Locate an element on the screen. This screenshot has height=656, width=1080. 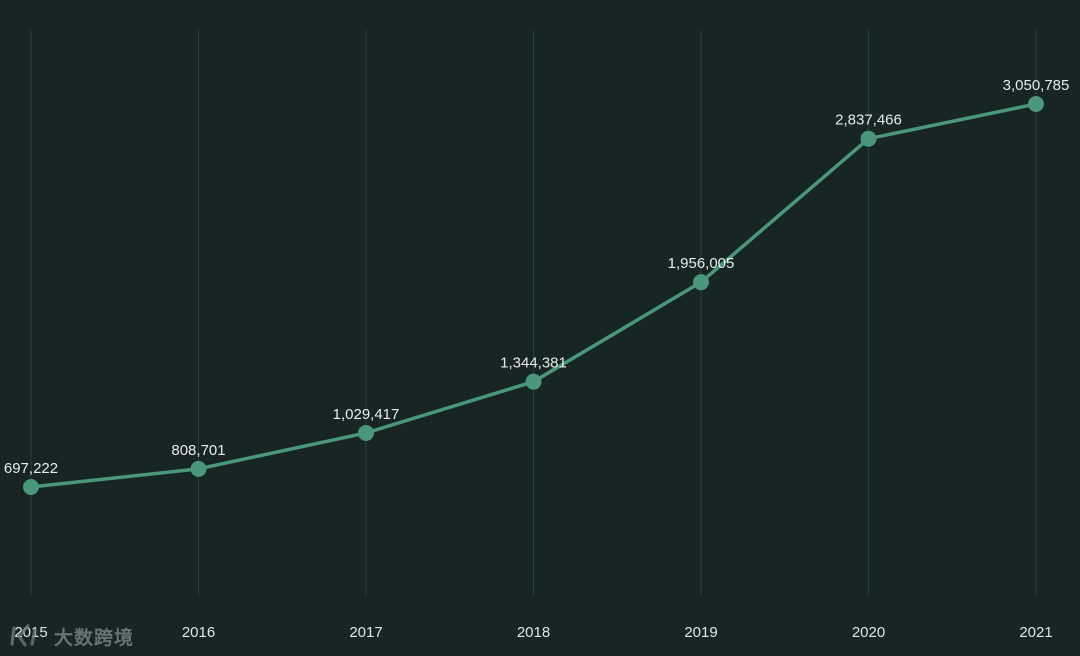
x-tick-label-2018: 2018 is located at coordinates (533, 632).